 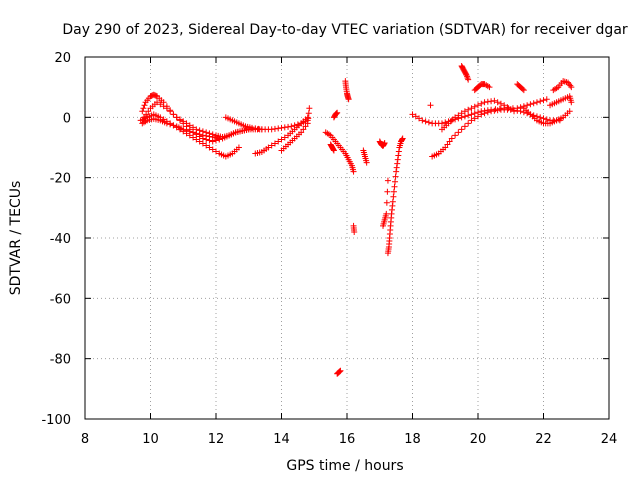 What do you see at coordinates (465, 73) in the screenshot?
I see `series-arc-m` at bounding box center [465, 73].